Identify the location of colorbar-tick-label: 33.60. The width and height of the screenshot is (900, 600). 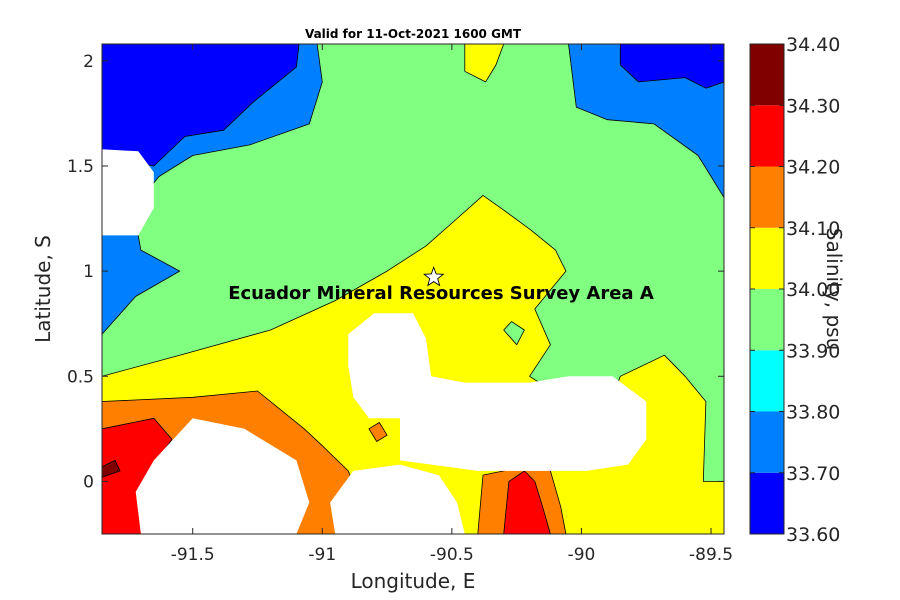
(813, 535).